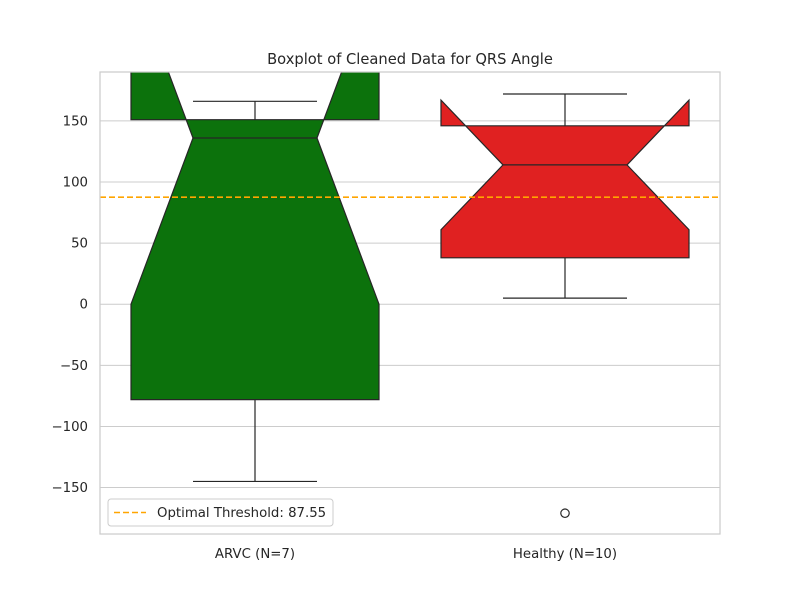 The width and height of the screenshot is (800, 600). What do you see at coordinates (410, 59) in the screenshot?
I see `chart-title: Boxplot of Cleaned Data for QRS Angle` at bounding box center [410, 59].